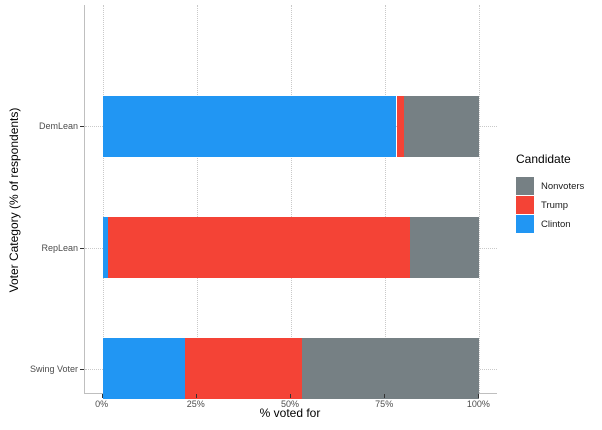 The height and width of the screenshot is (430, 602). Describe the element at coordinates (197, 199) in the screenshot. I see `gridline-v-25%` at that location.